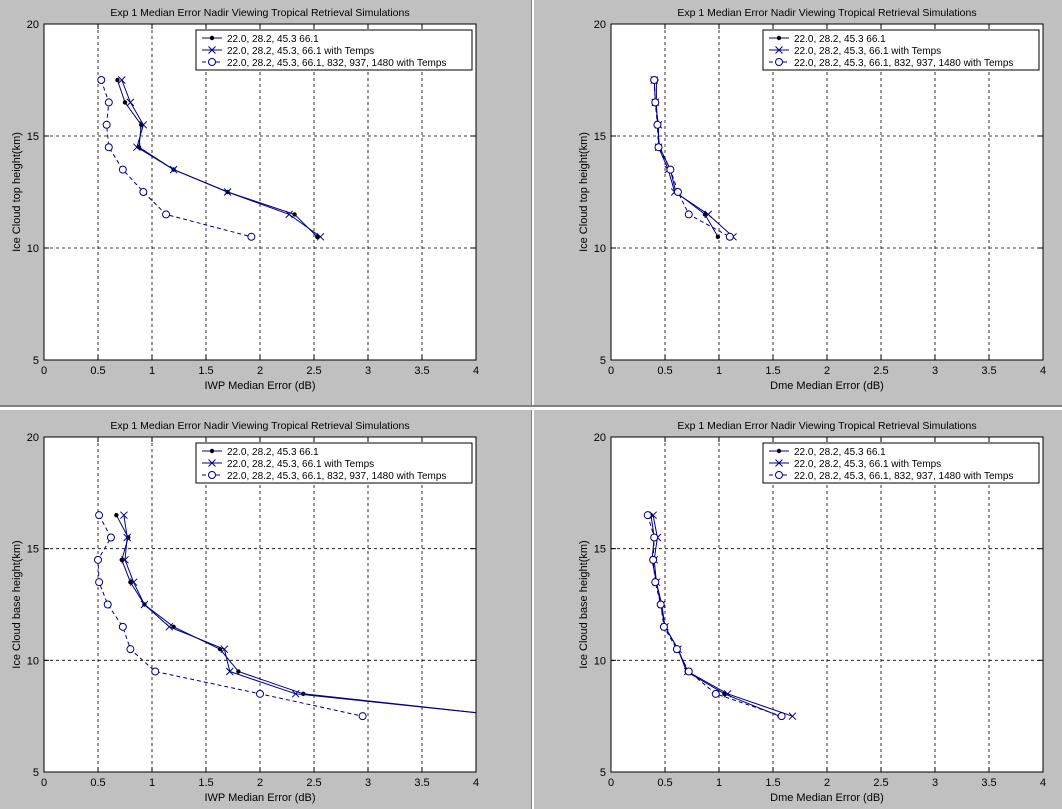 The image size is (1062, 809). What do you see at coordinates (611, 371) in the screenshot?
I see `x-tick-label: 0` at bounding box center [611, 371].